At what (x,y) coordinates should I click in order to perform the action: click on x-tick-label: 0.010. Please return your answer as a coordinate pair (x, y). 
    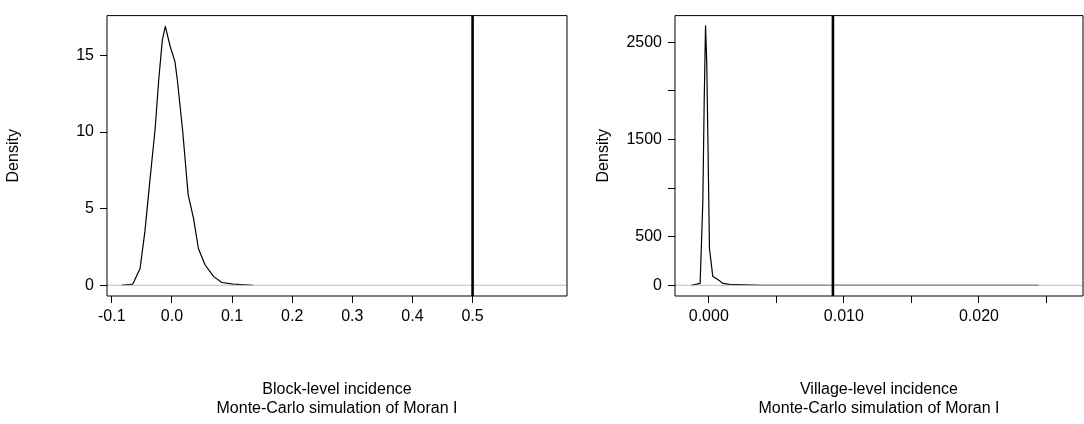
    Looking at the image, I should click on (843, 316).